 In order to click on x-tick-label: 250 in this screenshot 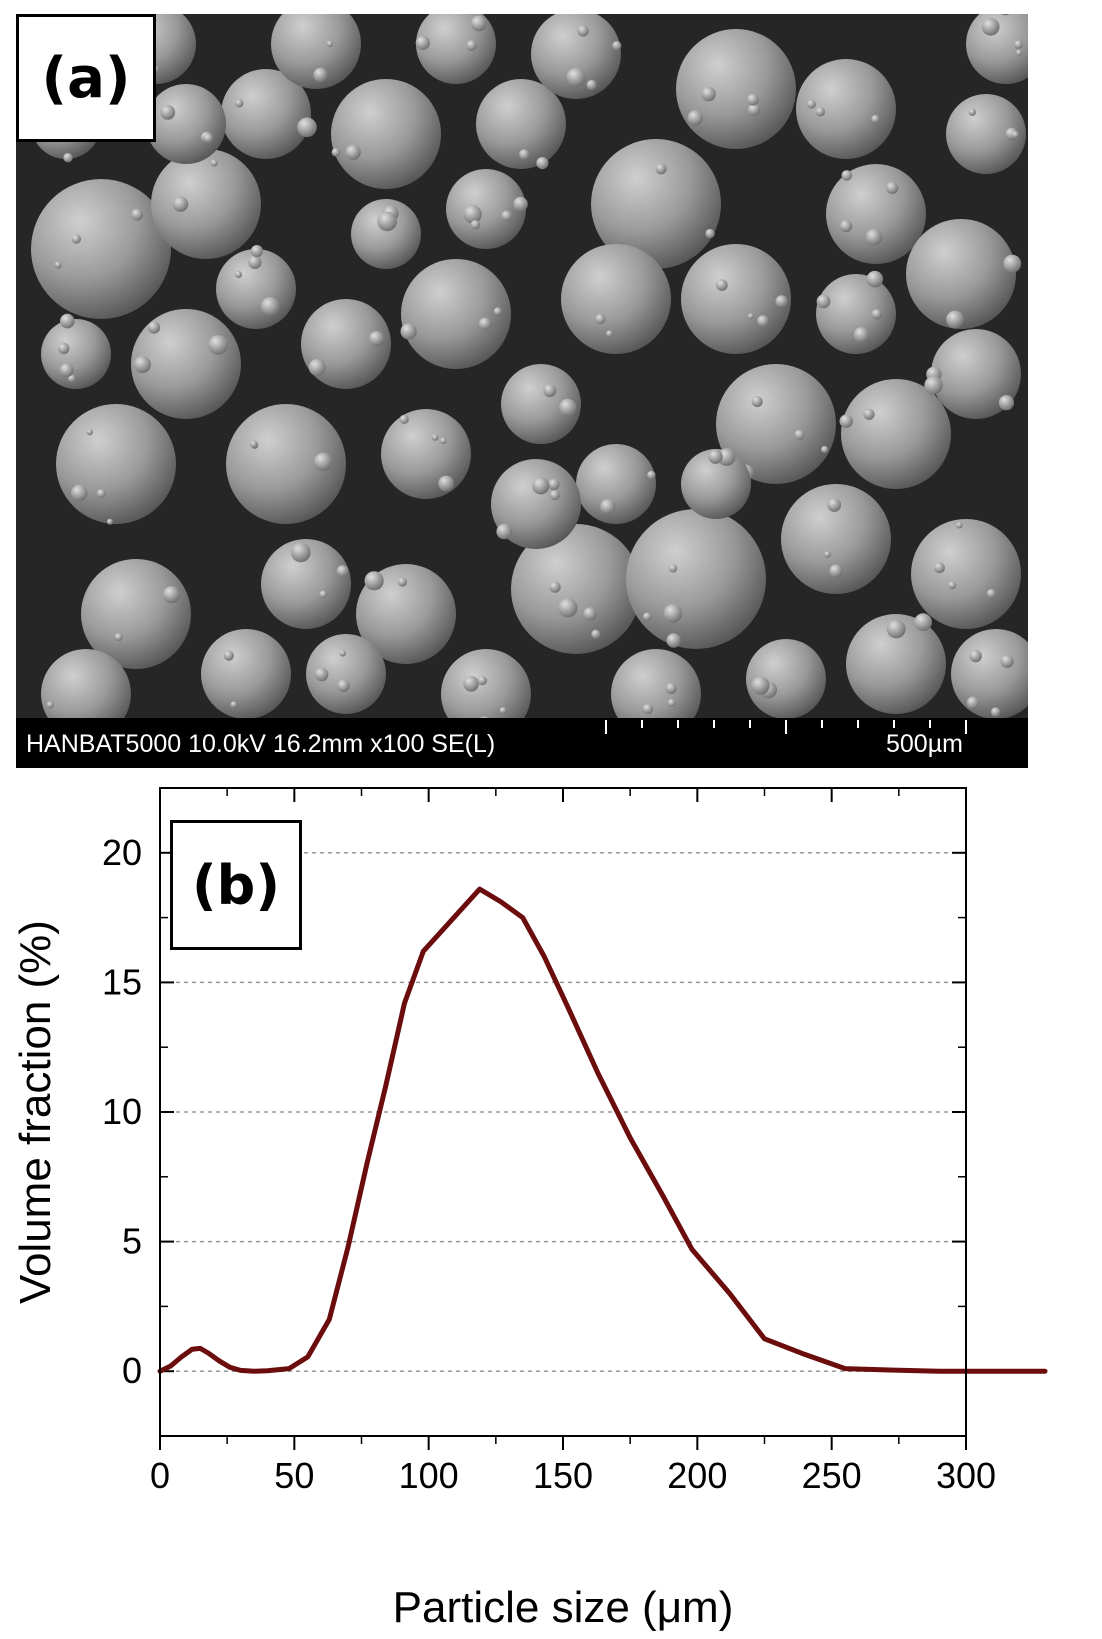, I will do `click(832, 1475)`.